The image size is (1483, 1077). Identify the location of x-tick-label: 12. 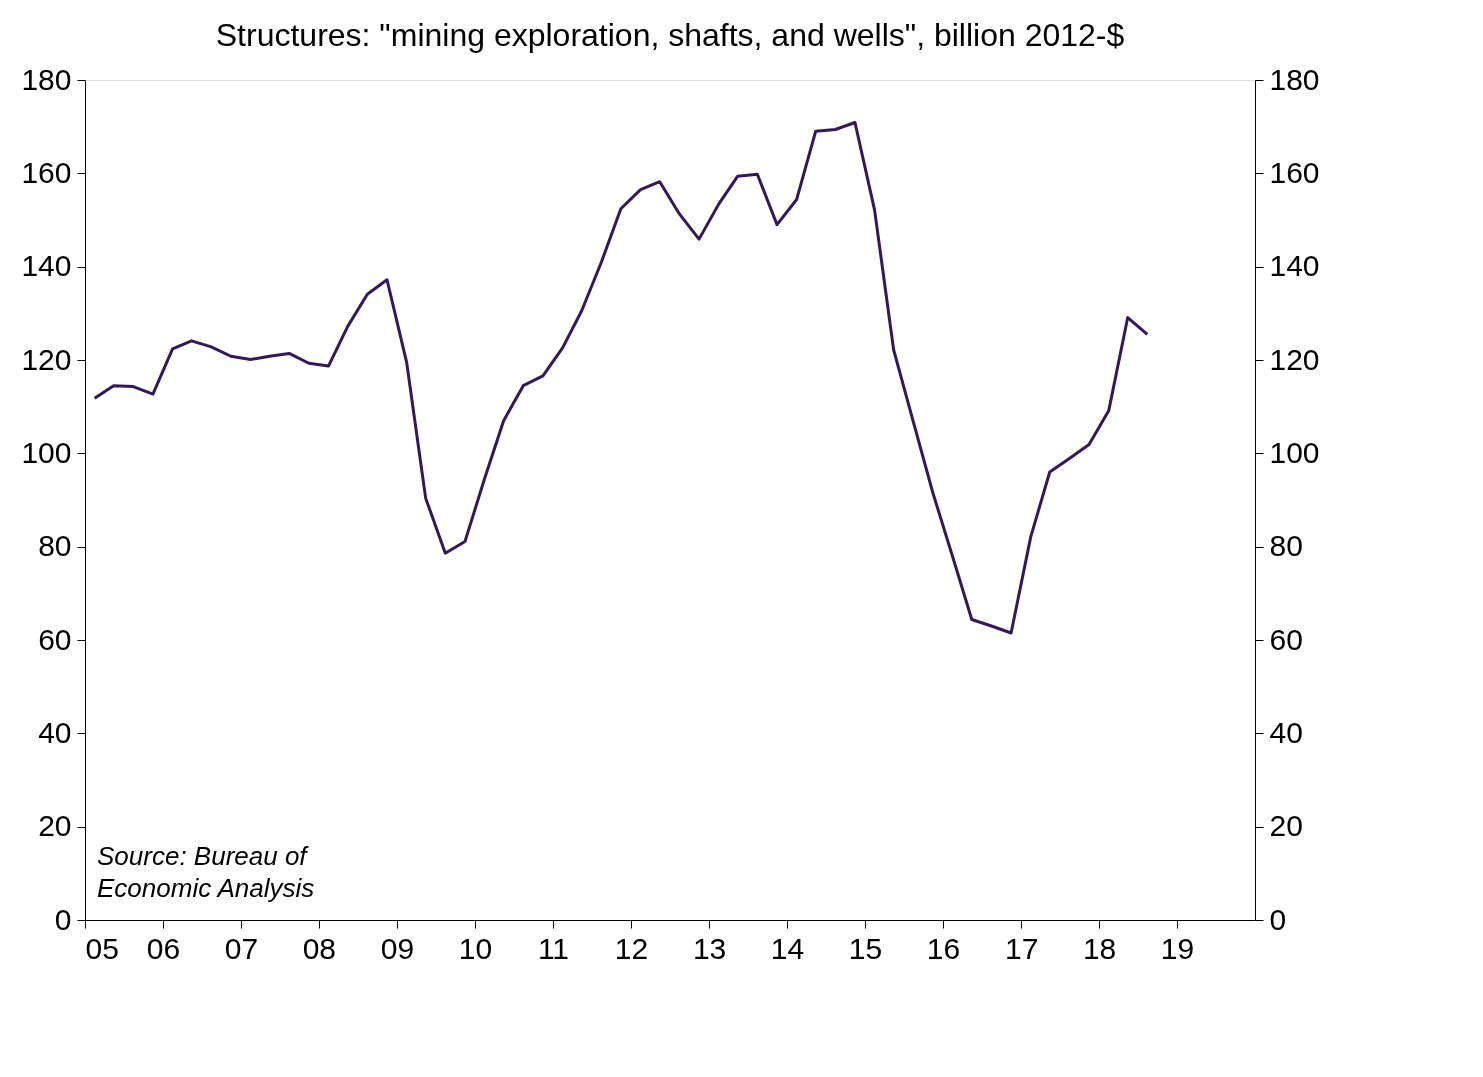
(631, 948).